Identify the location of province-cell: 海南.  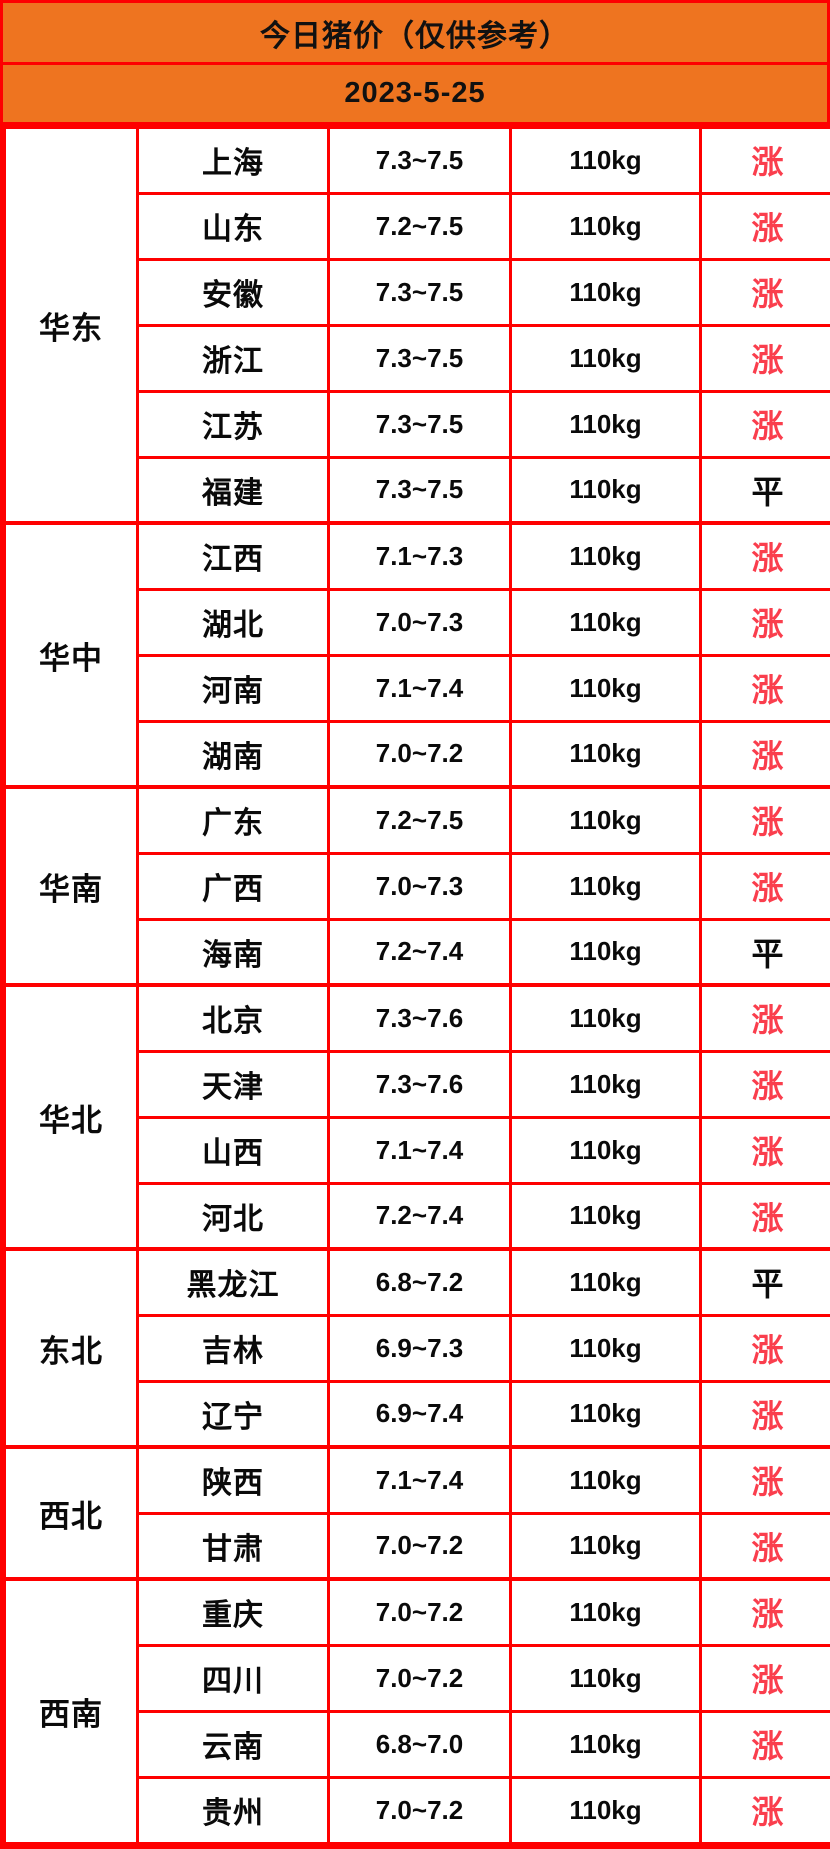
(233, 952).